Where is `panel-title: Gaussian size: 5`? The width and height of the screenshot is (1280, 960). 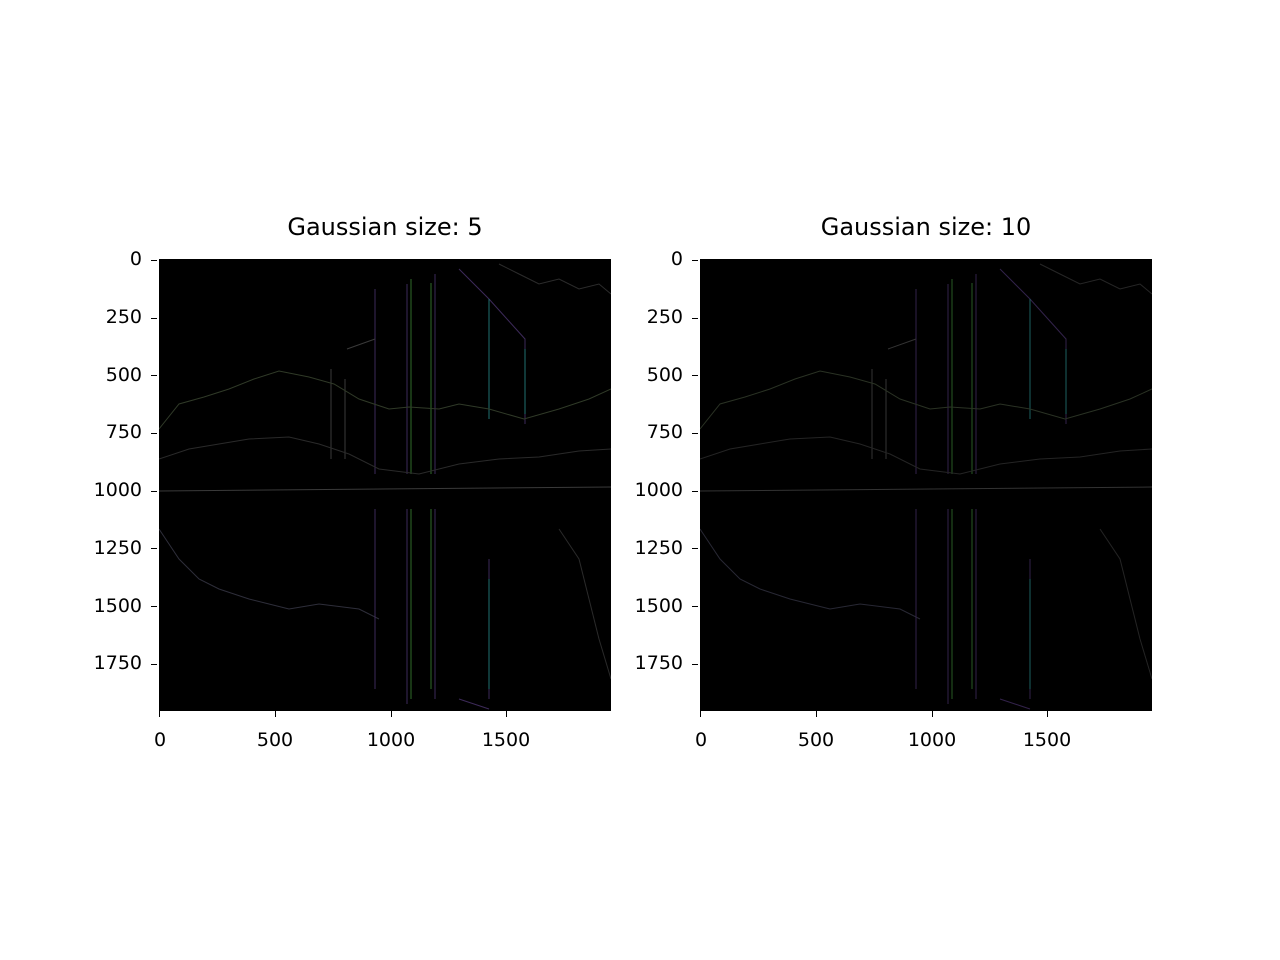 panel-title: Gaussian size: 5 is located at coordinates (385, 227).